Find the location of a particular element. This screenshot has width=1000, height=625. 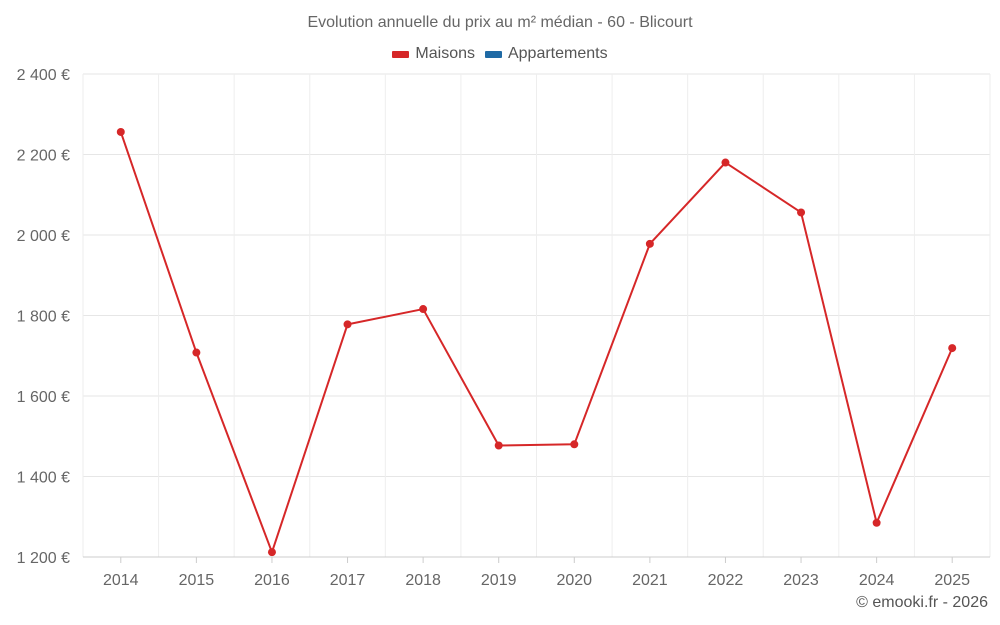

x-tick-label: 2015 is located at coordinates (197, 580).